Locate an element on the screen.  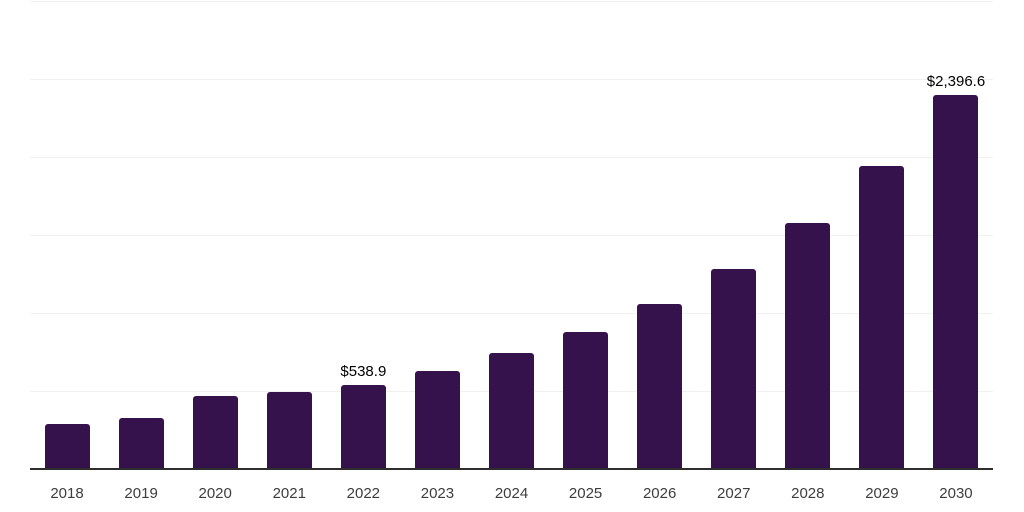
bar-group-2021 is located at coordinates (289, 235).